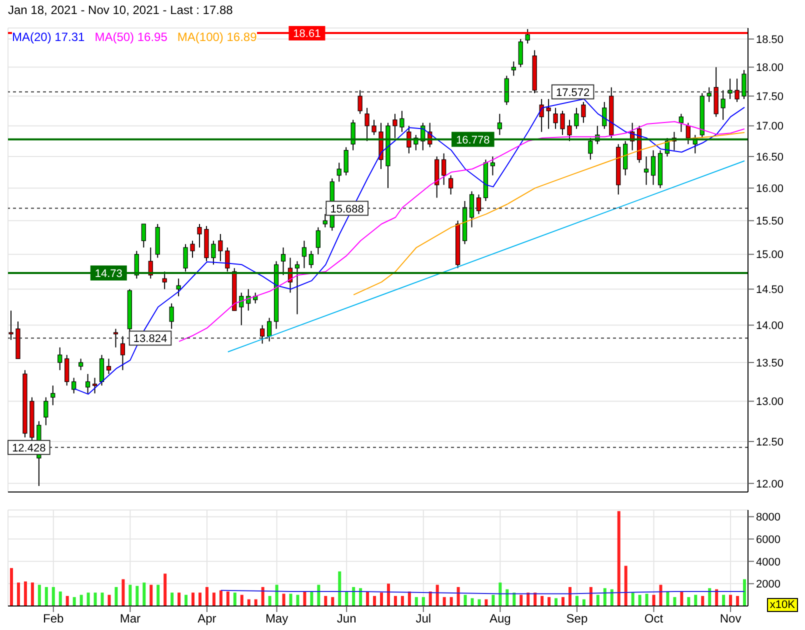  Describe the element at coordinates (29, 448) in the screenshot. I see `ref-line-label: 12.428` at that location.